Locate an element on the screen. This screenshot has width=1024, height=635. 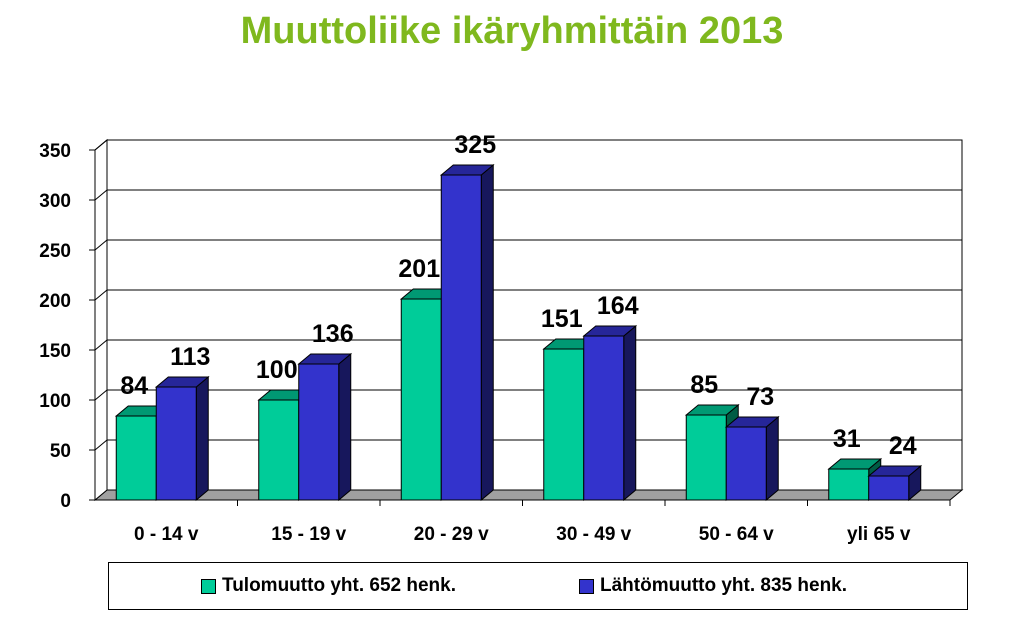
data-label-lahtomuutto: 164 is located at coordinates (618, 306).